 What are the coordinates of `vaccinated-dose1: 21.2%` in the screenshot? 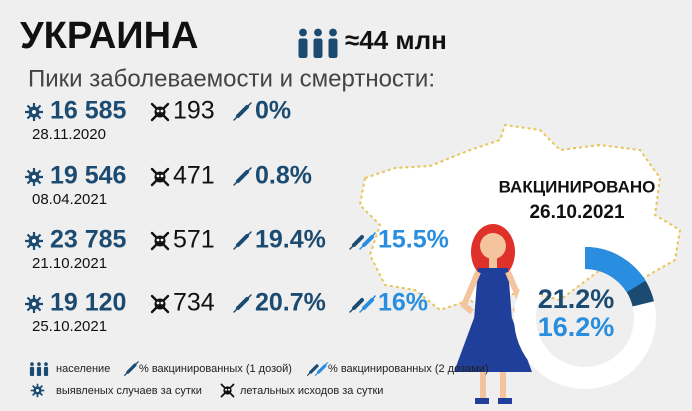 It's located at (576, 299).